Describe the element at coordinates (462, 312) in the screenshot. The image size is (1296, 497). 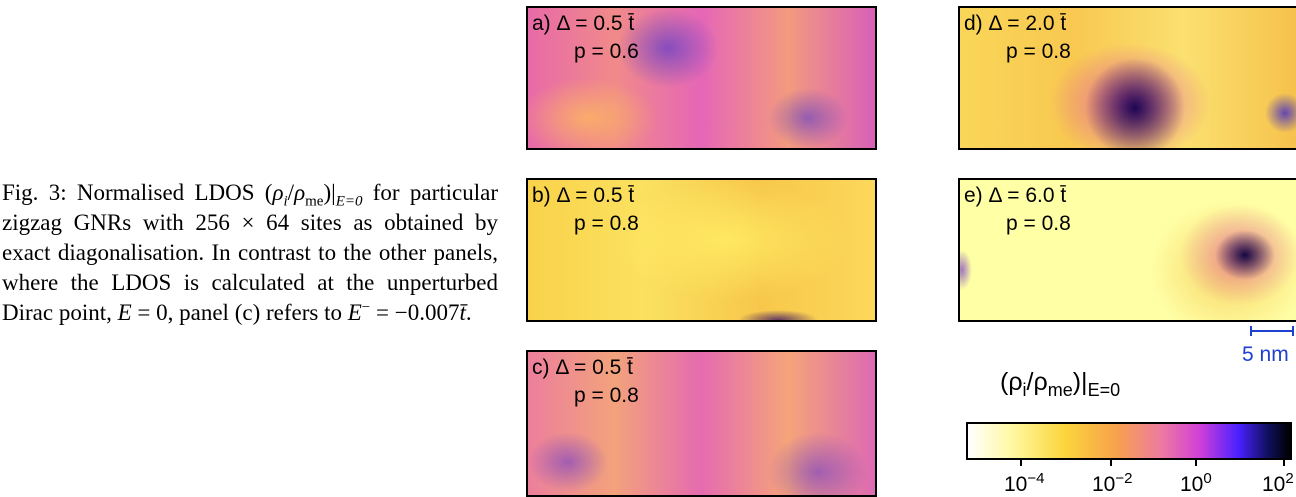
I see `text: t̄` at that location.